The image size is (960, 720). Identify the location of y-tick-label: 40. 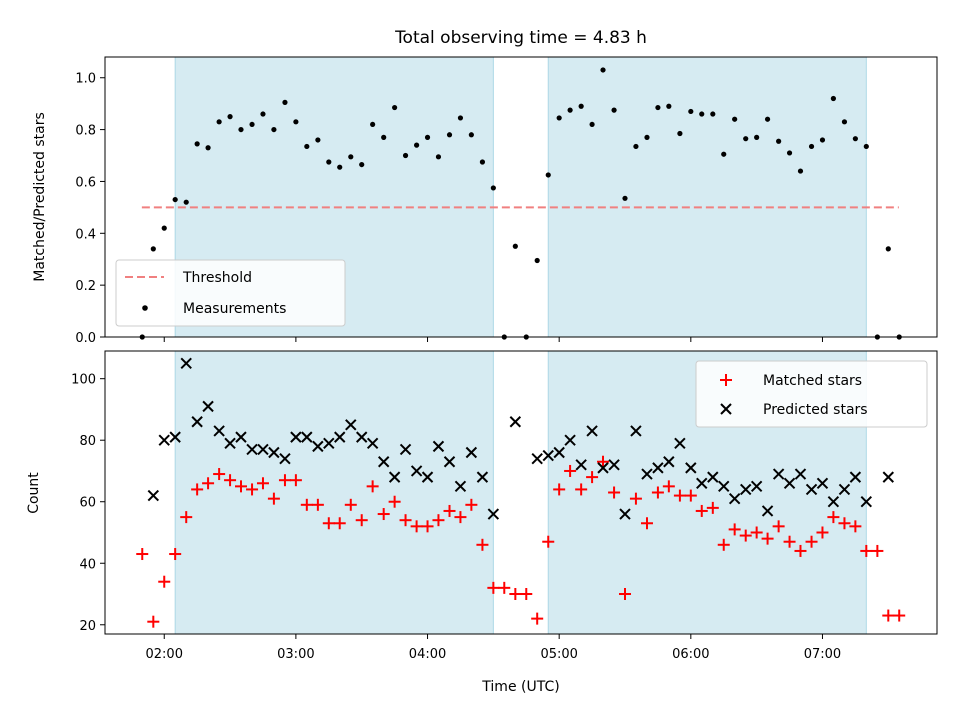
(87, 564).